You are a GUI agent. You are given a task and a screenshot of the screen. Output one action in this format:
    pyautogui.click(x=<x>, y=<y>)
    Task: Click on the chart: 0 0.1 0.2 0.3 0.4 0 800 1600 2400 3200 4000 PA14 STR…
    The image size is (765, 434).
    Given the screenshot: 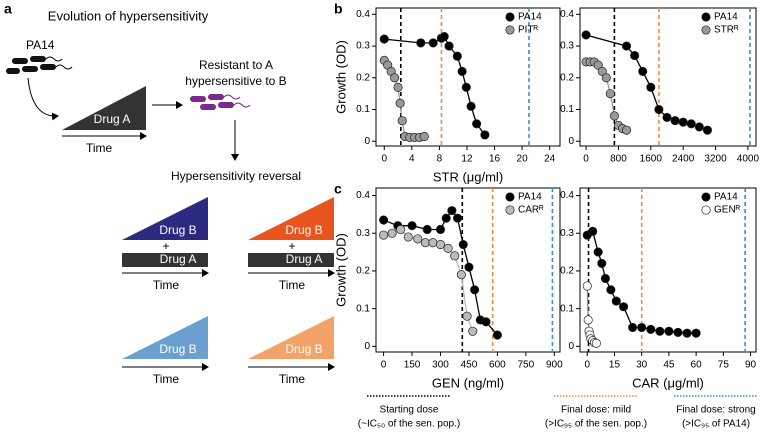 What is the action you would take?
    pyautogui.click(x=660, y=86)
    